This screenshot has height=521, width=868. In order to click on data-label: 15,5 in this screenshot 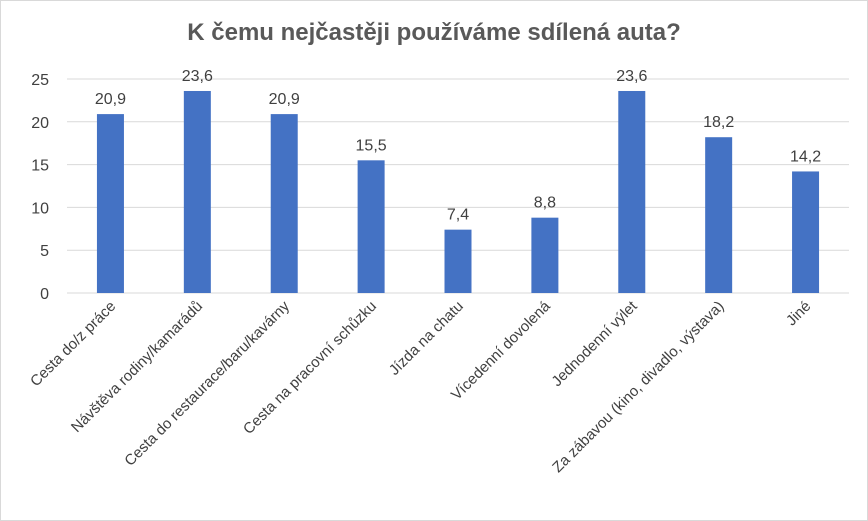, I will do `click(371, 145)`.